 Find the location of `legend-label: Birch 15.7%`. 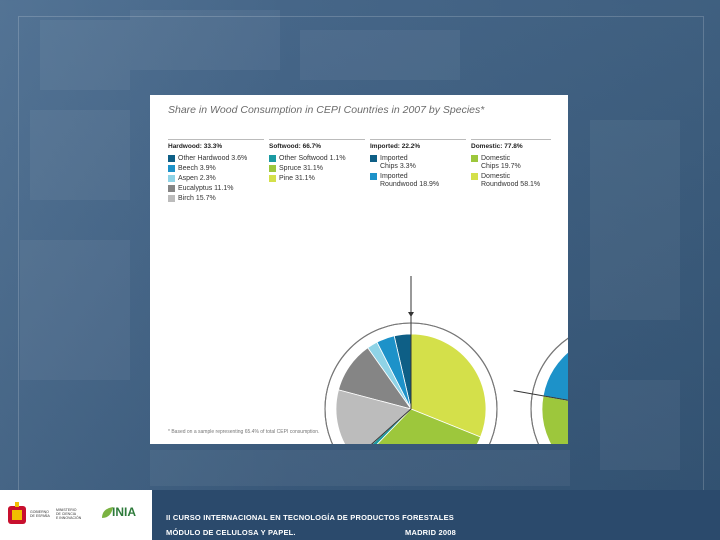

legend-label: Birch 15.7% is located at coordinates (197, 198).